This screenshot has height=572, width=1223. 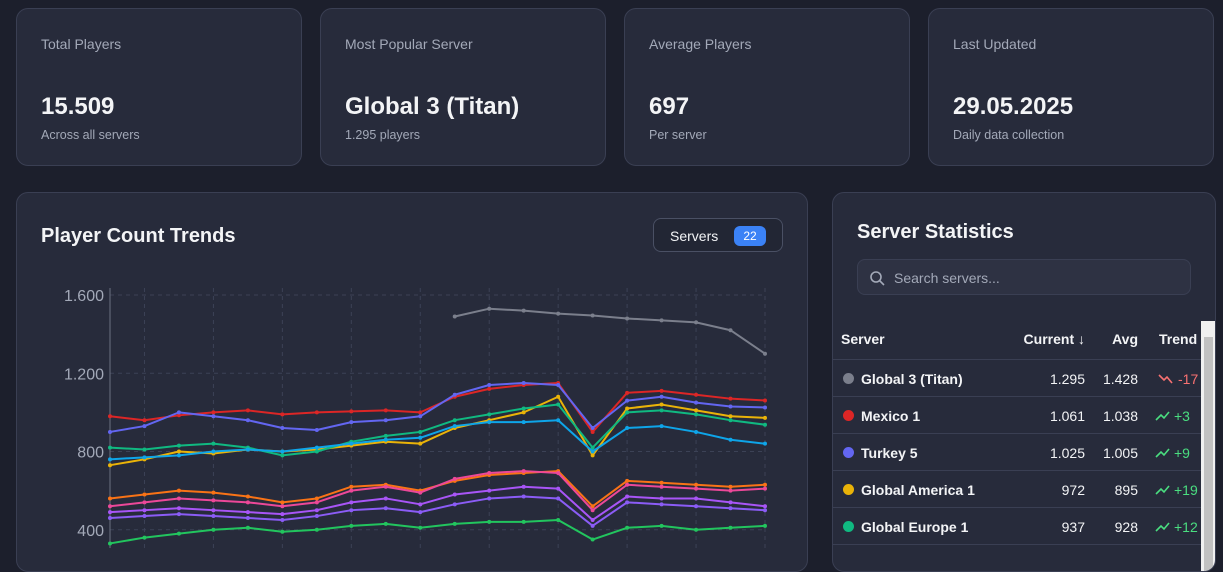 I want to click on column-header: Current ↓, so click(x=1054, y=339).